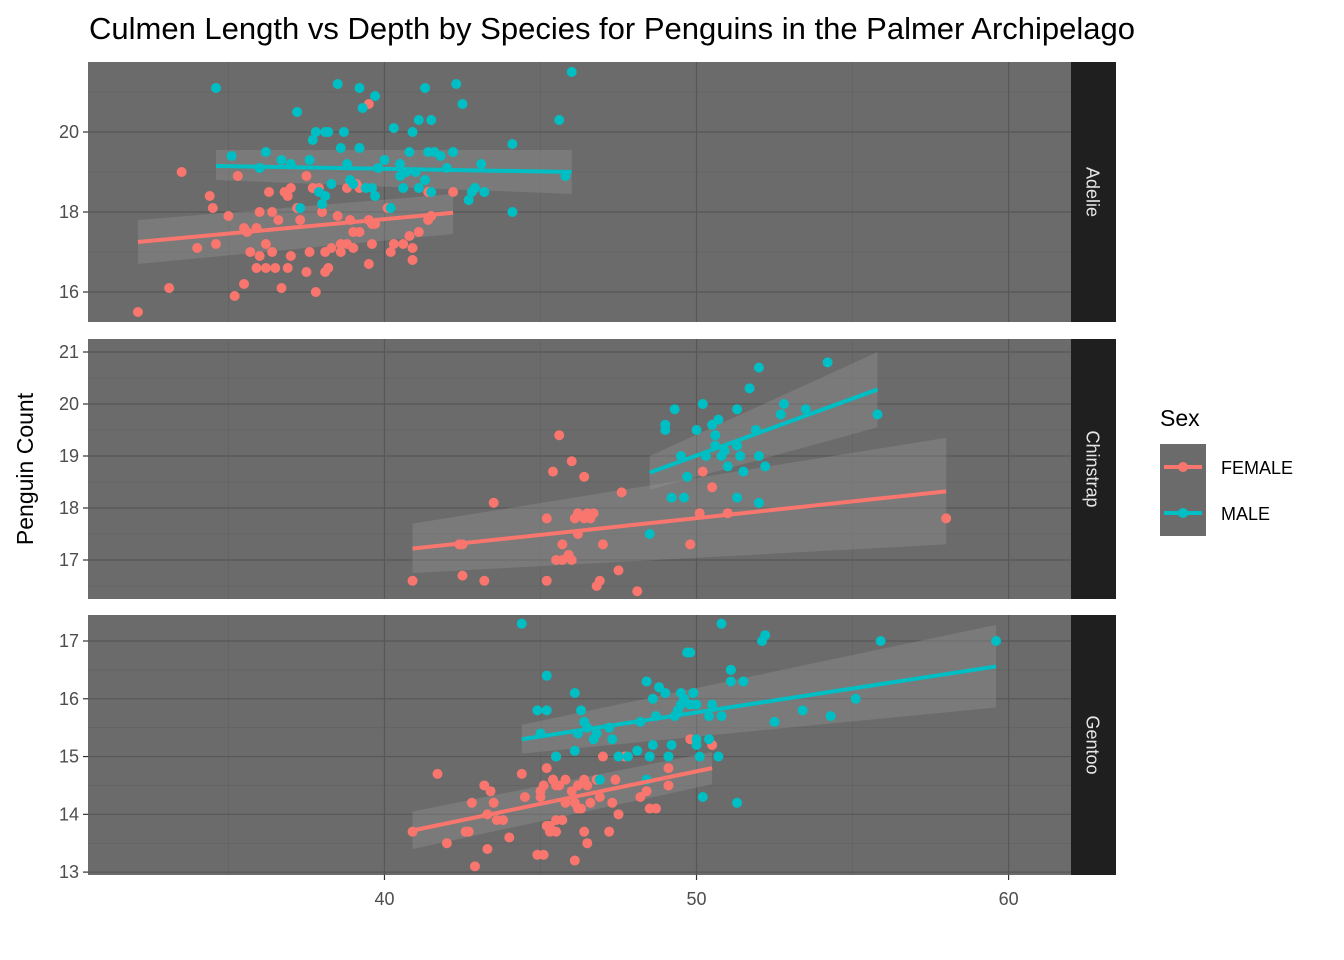 This screenshot has width=1344, height=960. I want to click on legend-point-female, so click(1183, 467).